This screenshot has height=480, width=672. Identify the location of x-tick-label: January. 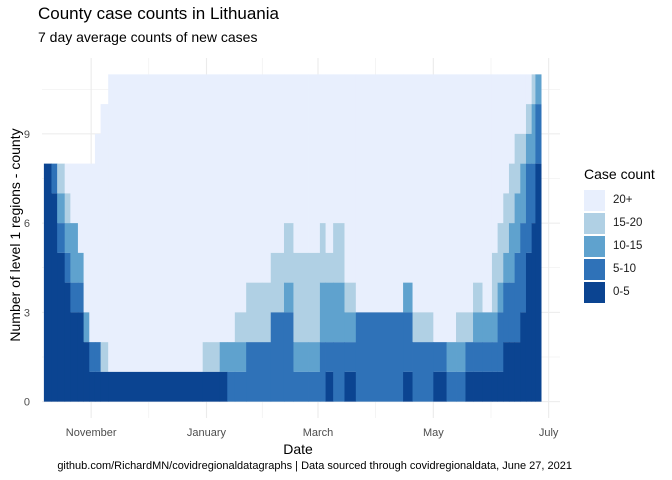
(207, 433).